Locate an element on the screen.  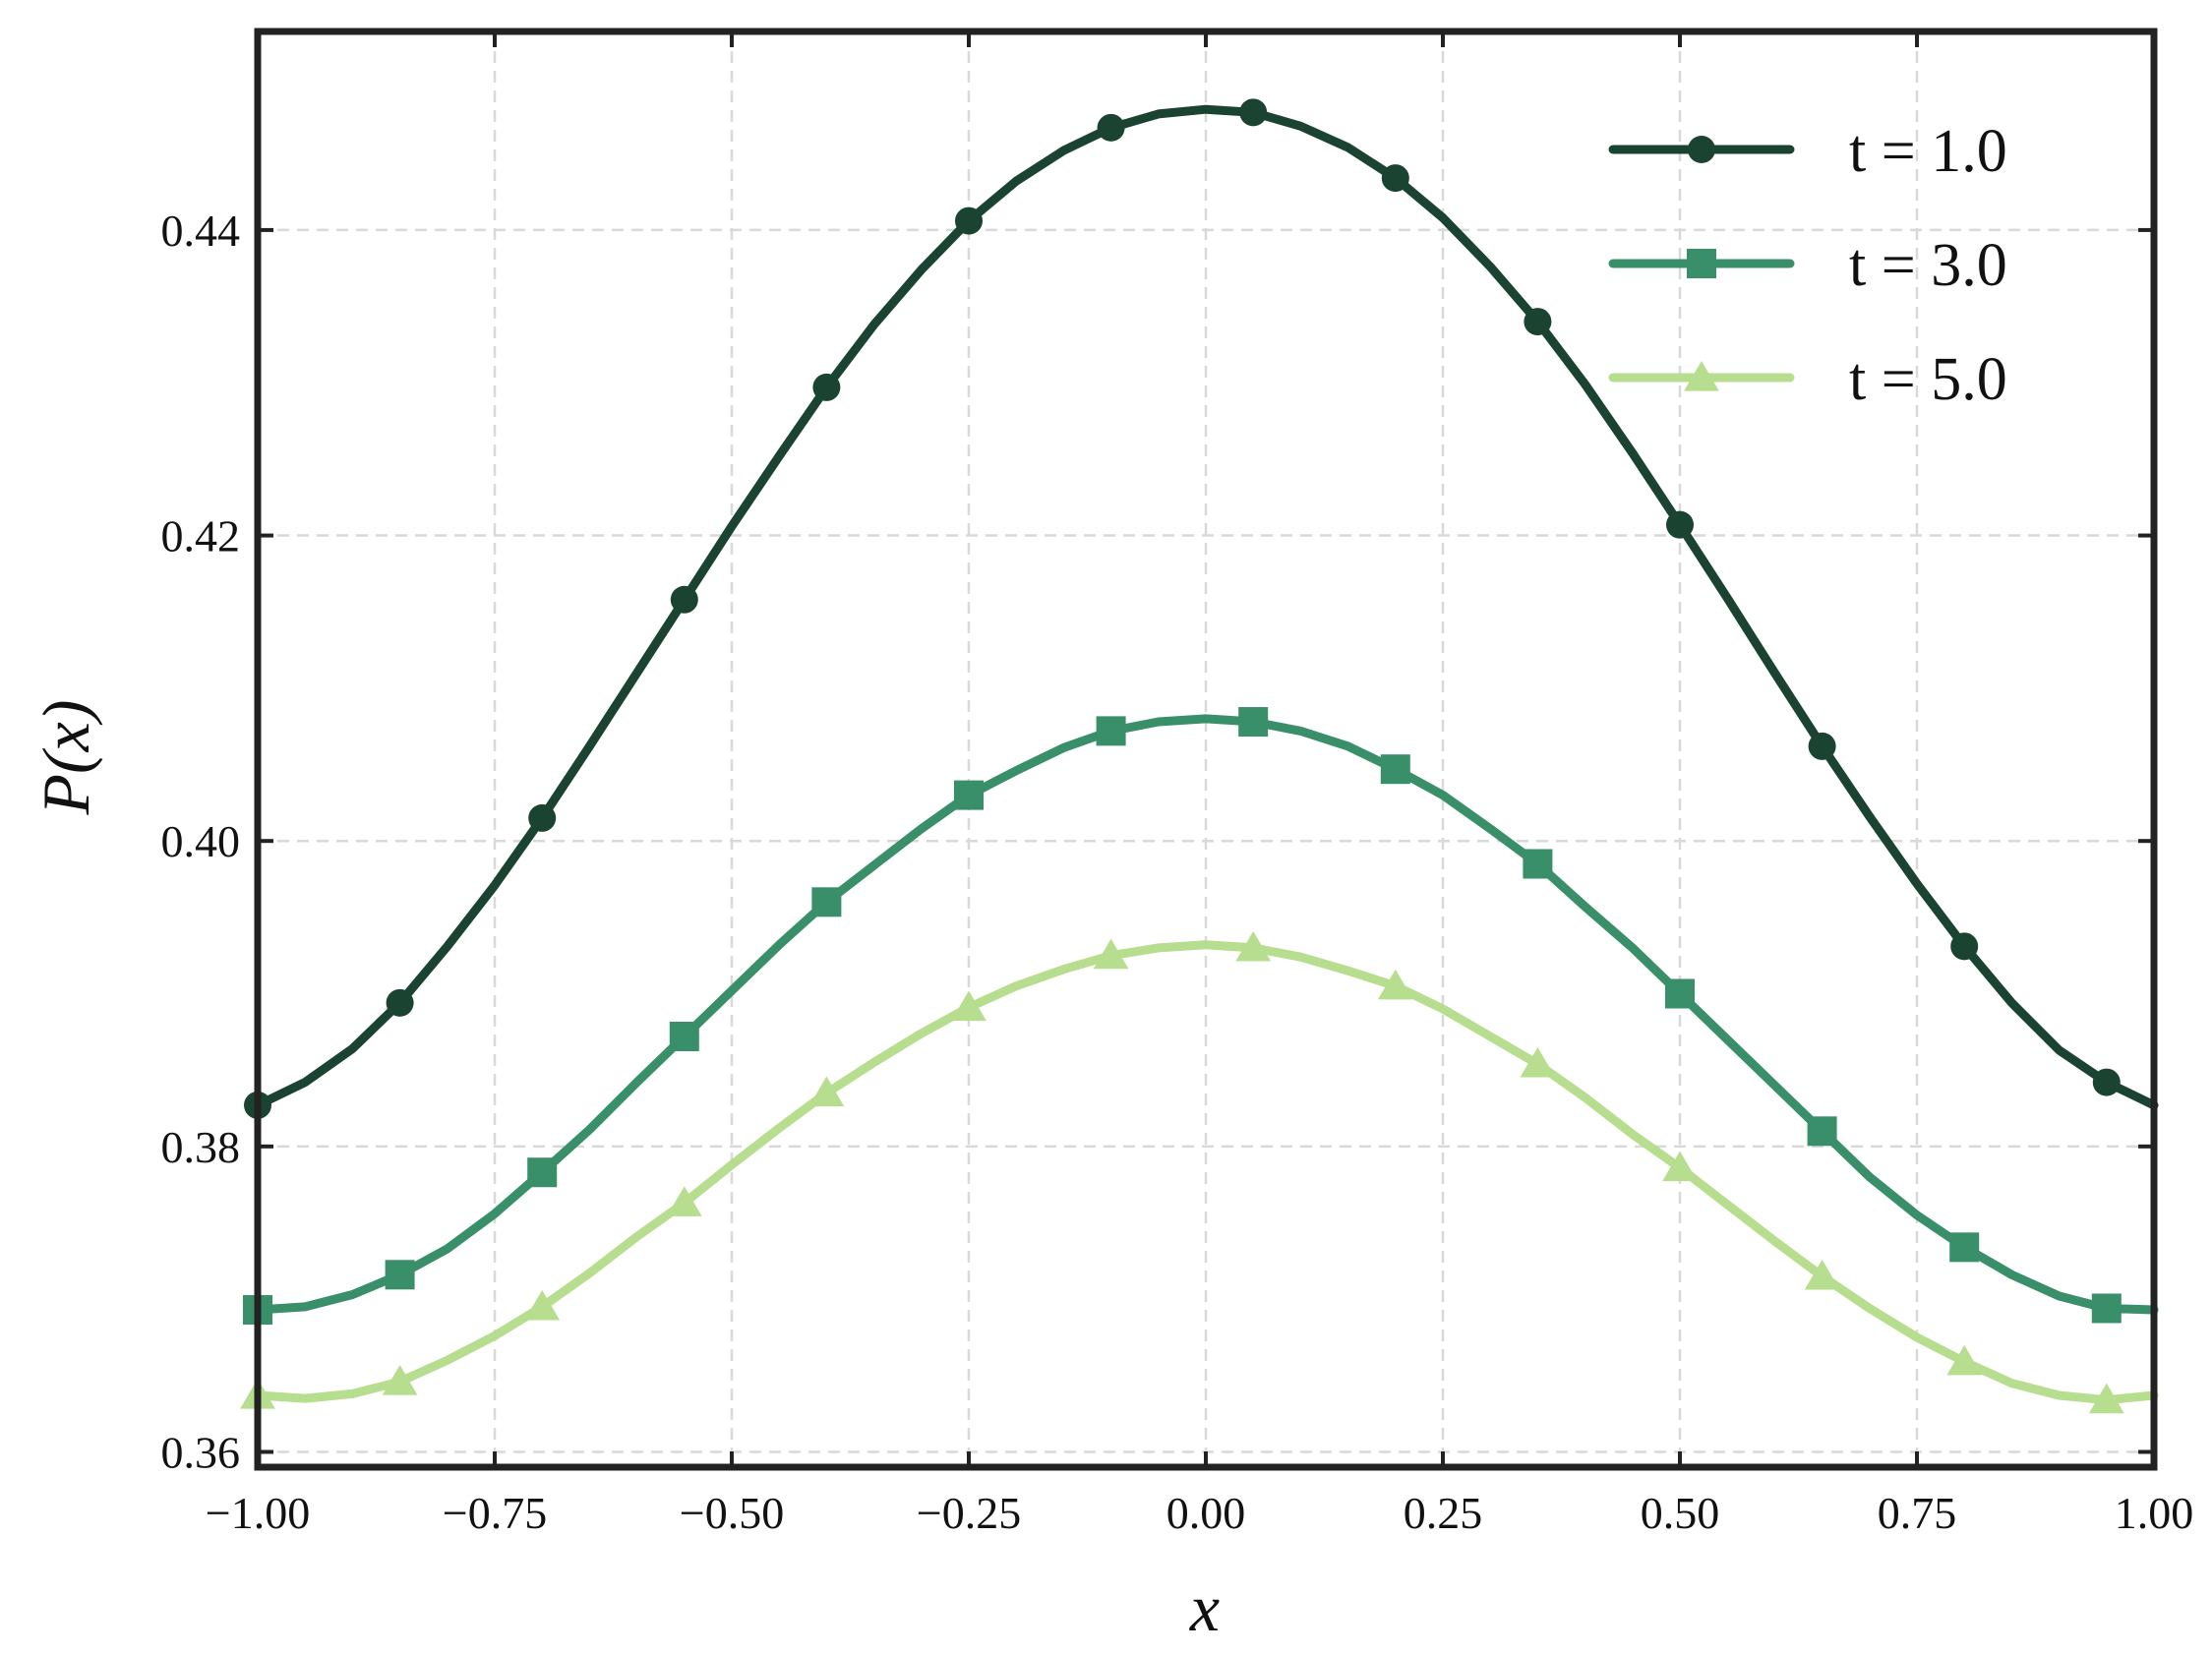
x-tick-label: −1.00 is located at coordinates (258, 1513).